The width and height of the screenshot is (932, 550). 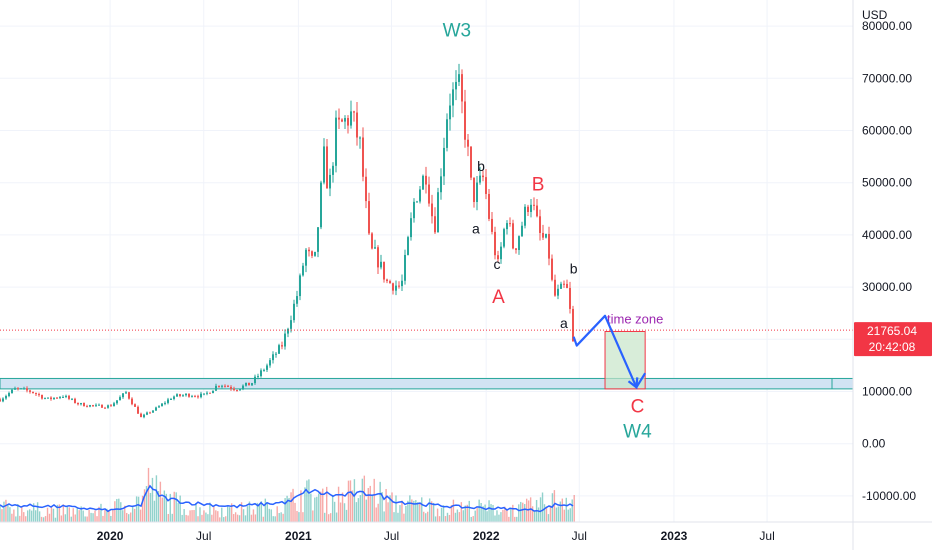 What do you see at coordinates (633, 350) in the screenshot?
I see `time-zone-box: time zone` at bounding box center [633, 350].